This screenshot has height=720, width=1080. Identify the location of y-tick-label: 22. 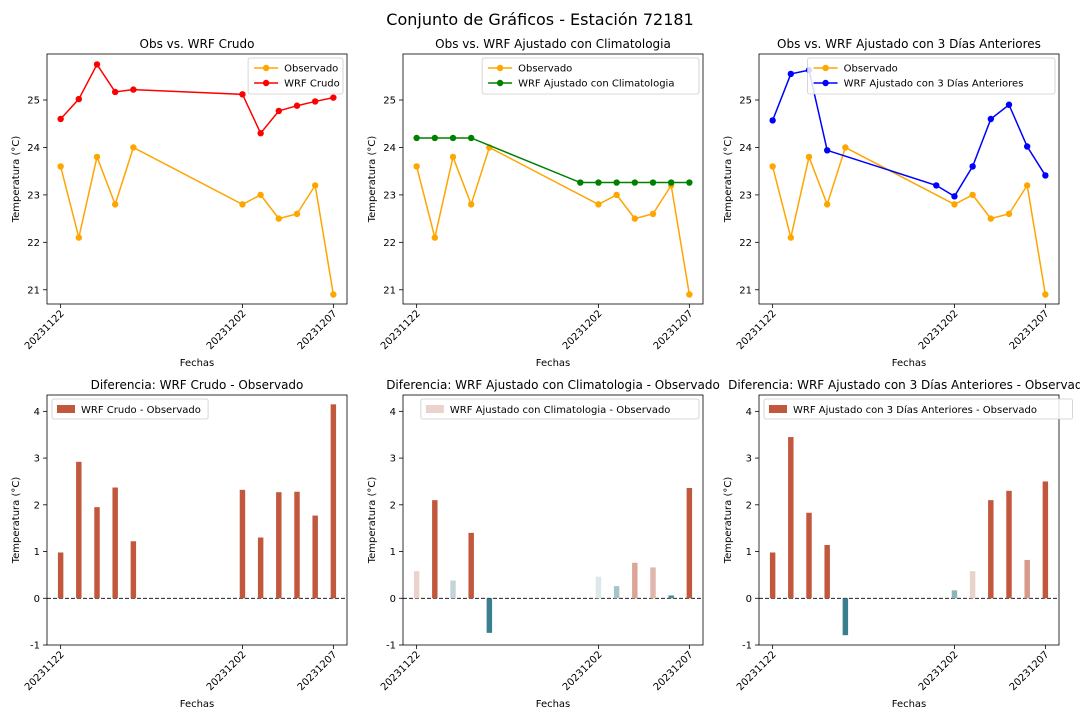
(745, 243).